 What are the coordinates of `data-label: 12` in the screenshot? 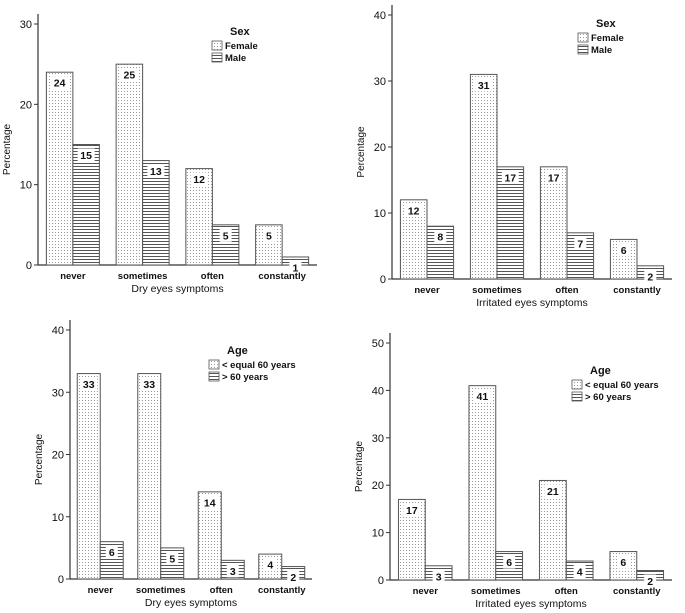 It's located at (199, 180).